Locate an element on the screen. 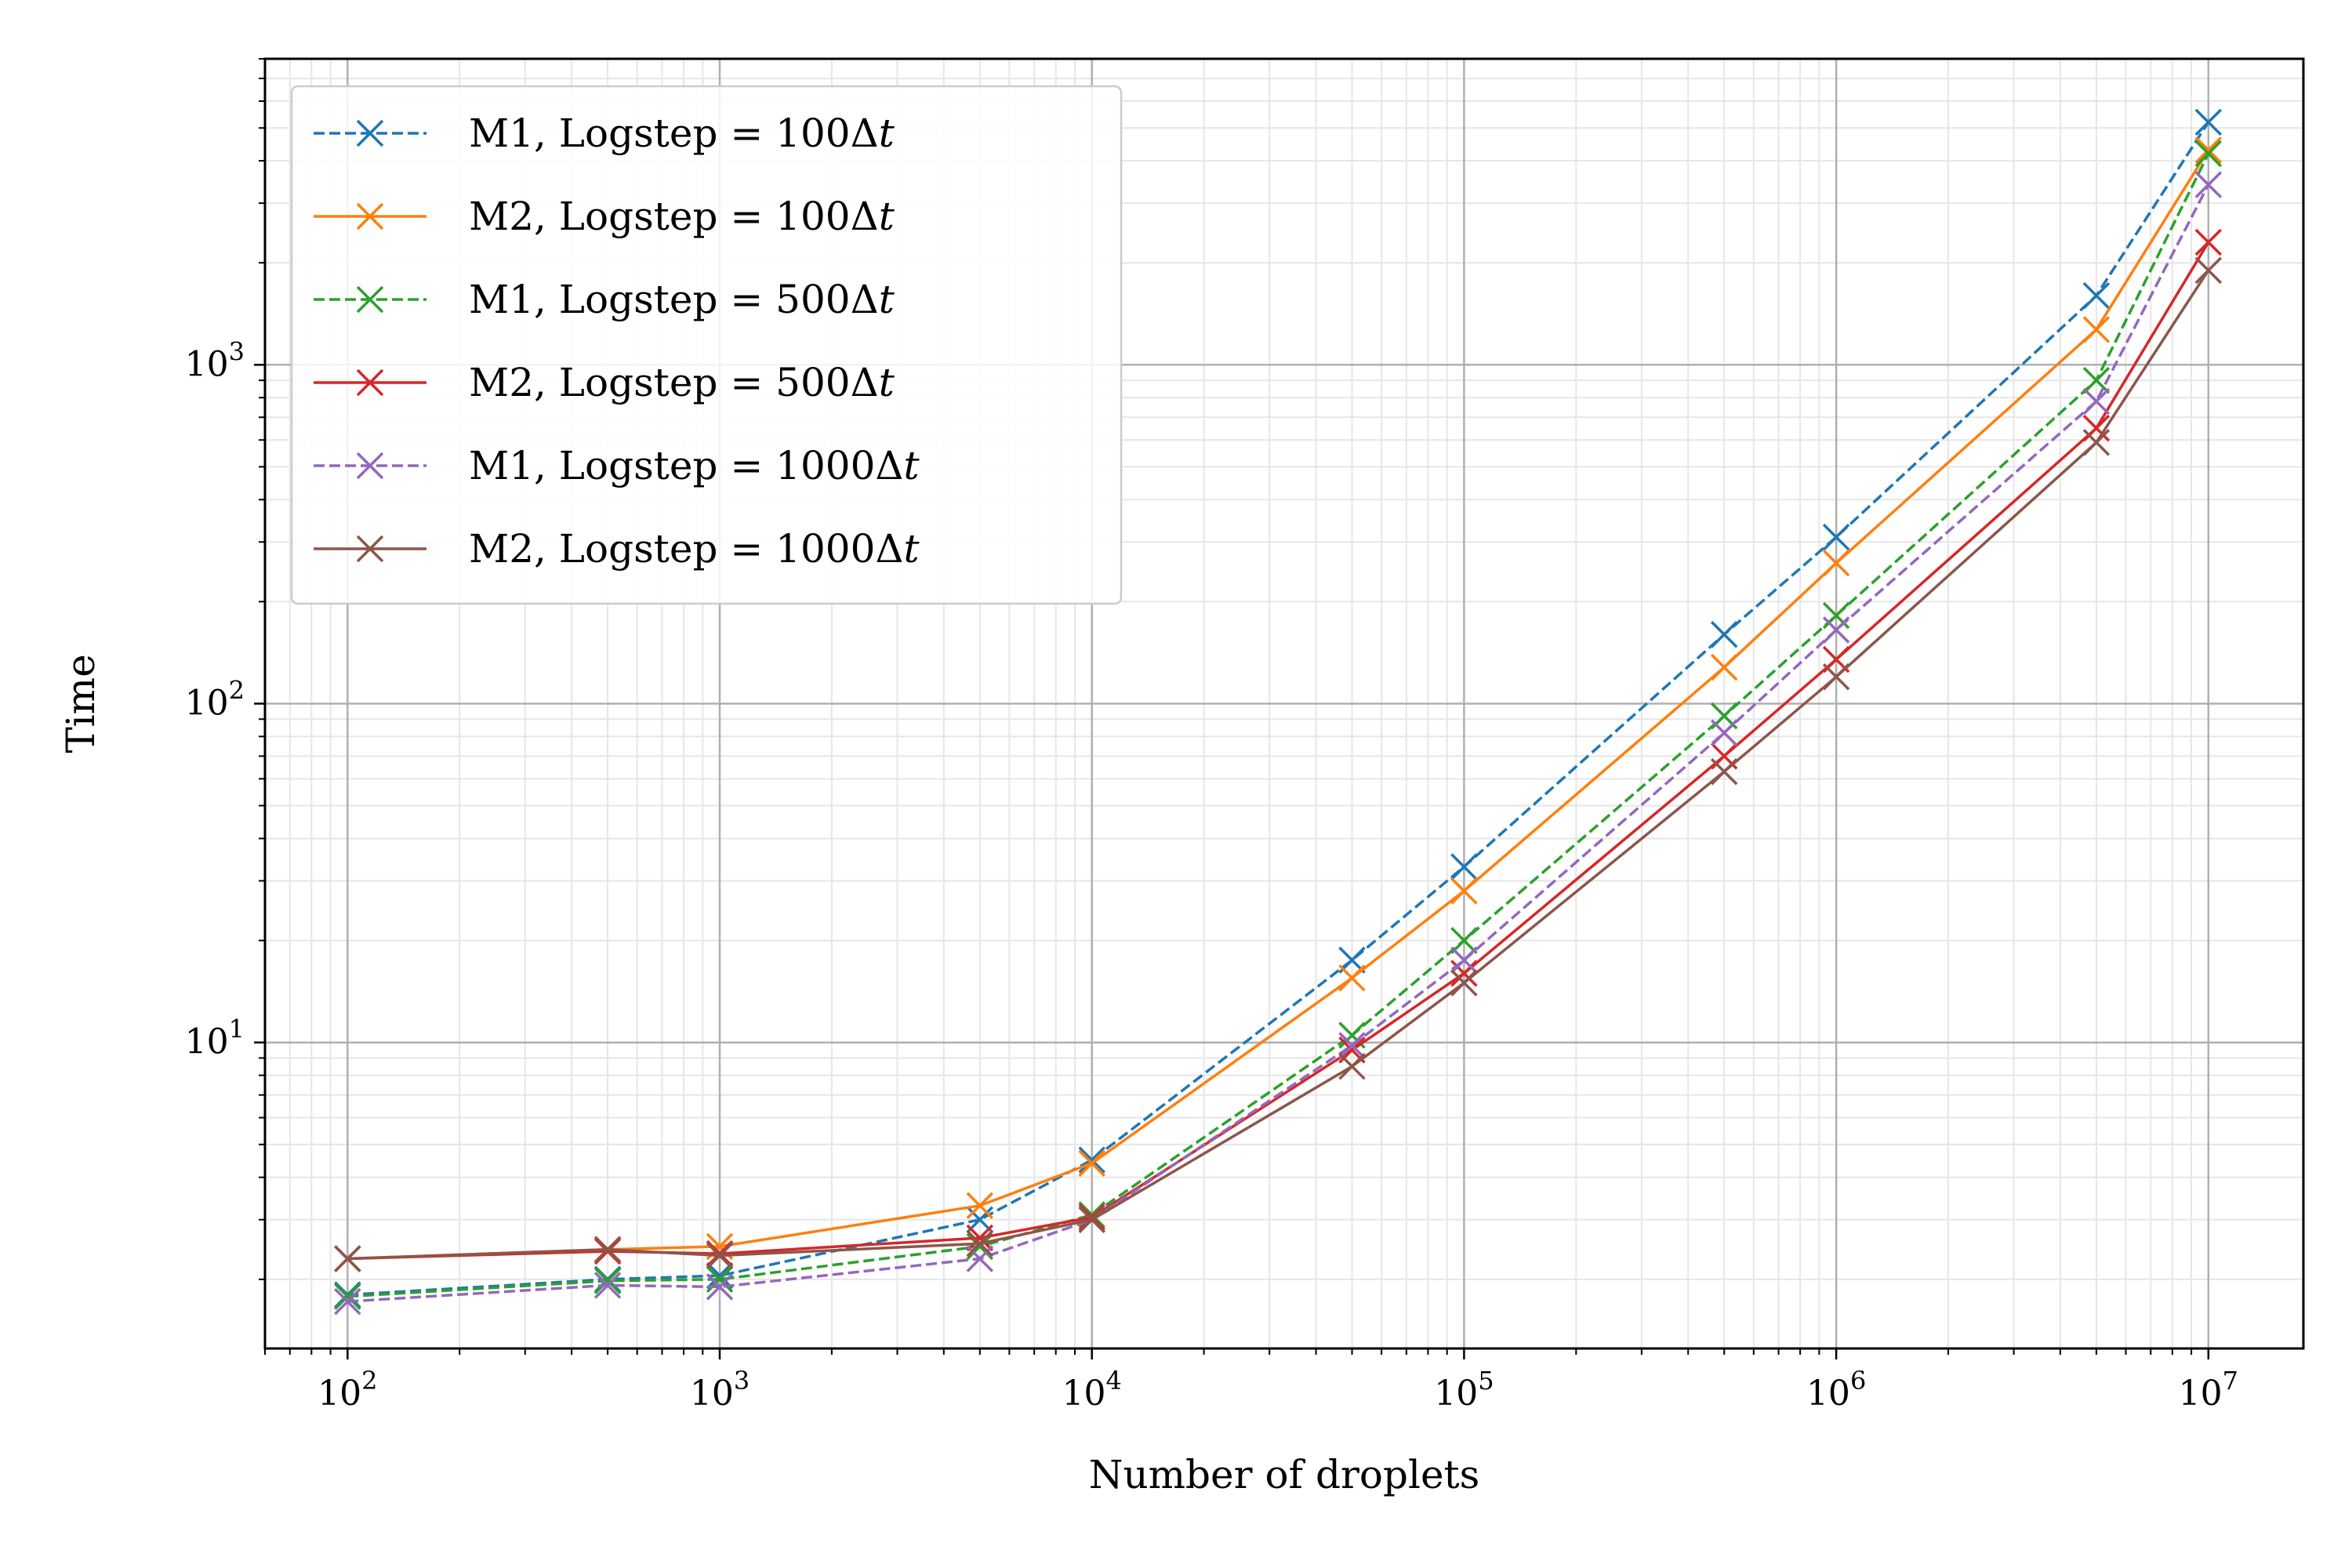 The image size is (2352, 1568). x-tick-exponent: 7 is located at coordinates (2230, 1381).